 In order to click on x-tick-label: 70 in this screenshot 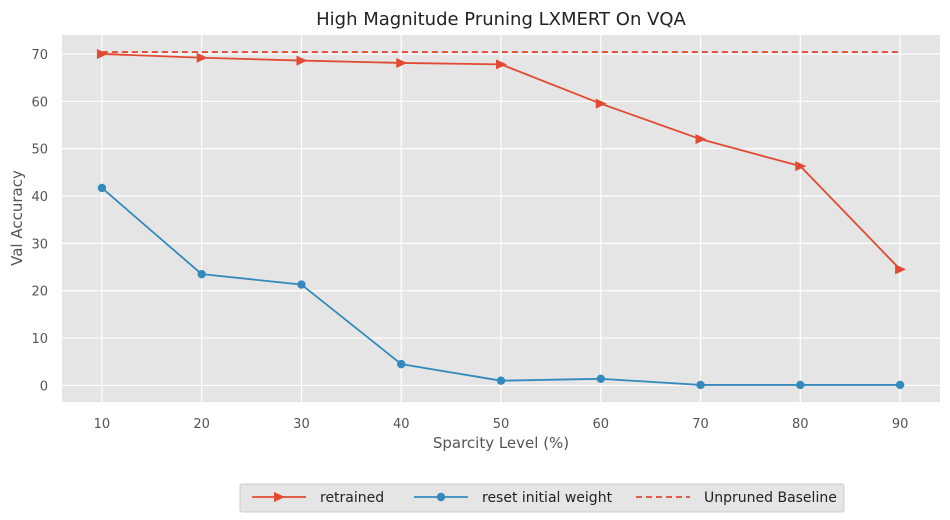, I will do `click(700, 424)`.